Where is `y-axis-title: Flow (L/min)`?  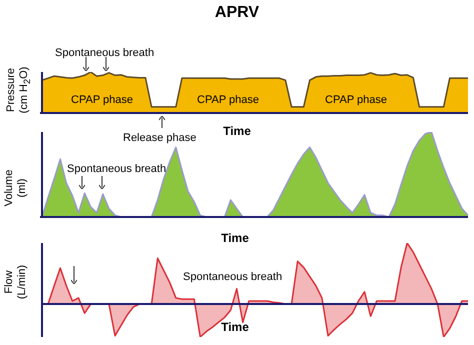 y-axis-title: Flow (L/min) is located at coordinates (16, 283).